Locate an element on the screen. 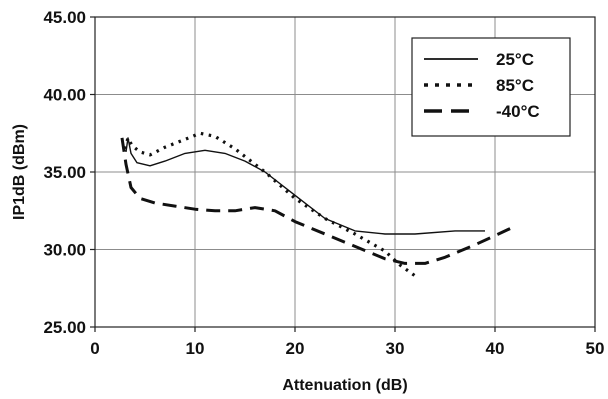 This screenshot has width=608, height=399. x-tick-labels: 0 10 20 30 40 50 is located at coordinates (347, 342).